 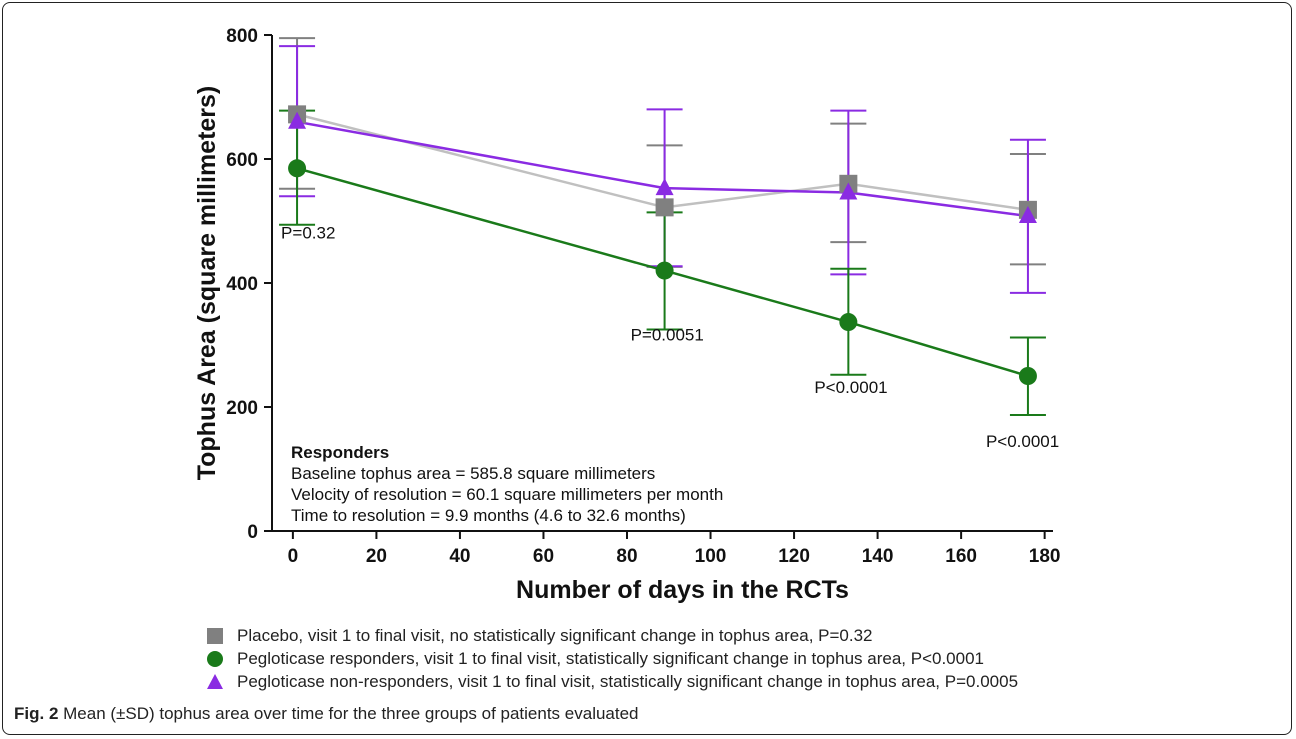 I want to click on x-tick-label: 40, so click(x=459, y=556).